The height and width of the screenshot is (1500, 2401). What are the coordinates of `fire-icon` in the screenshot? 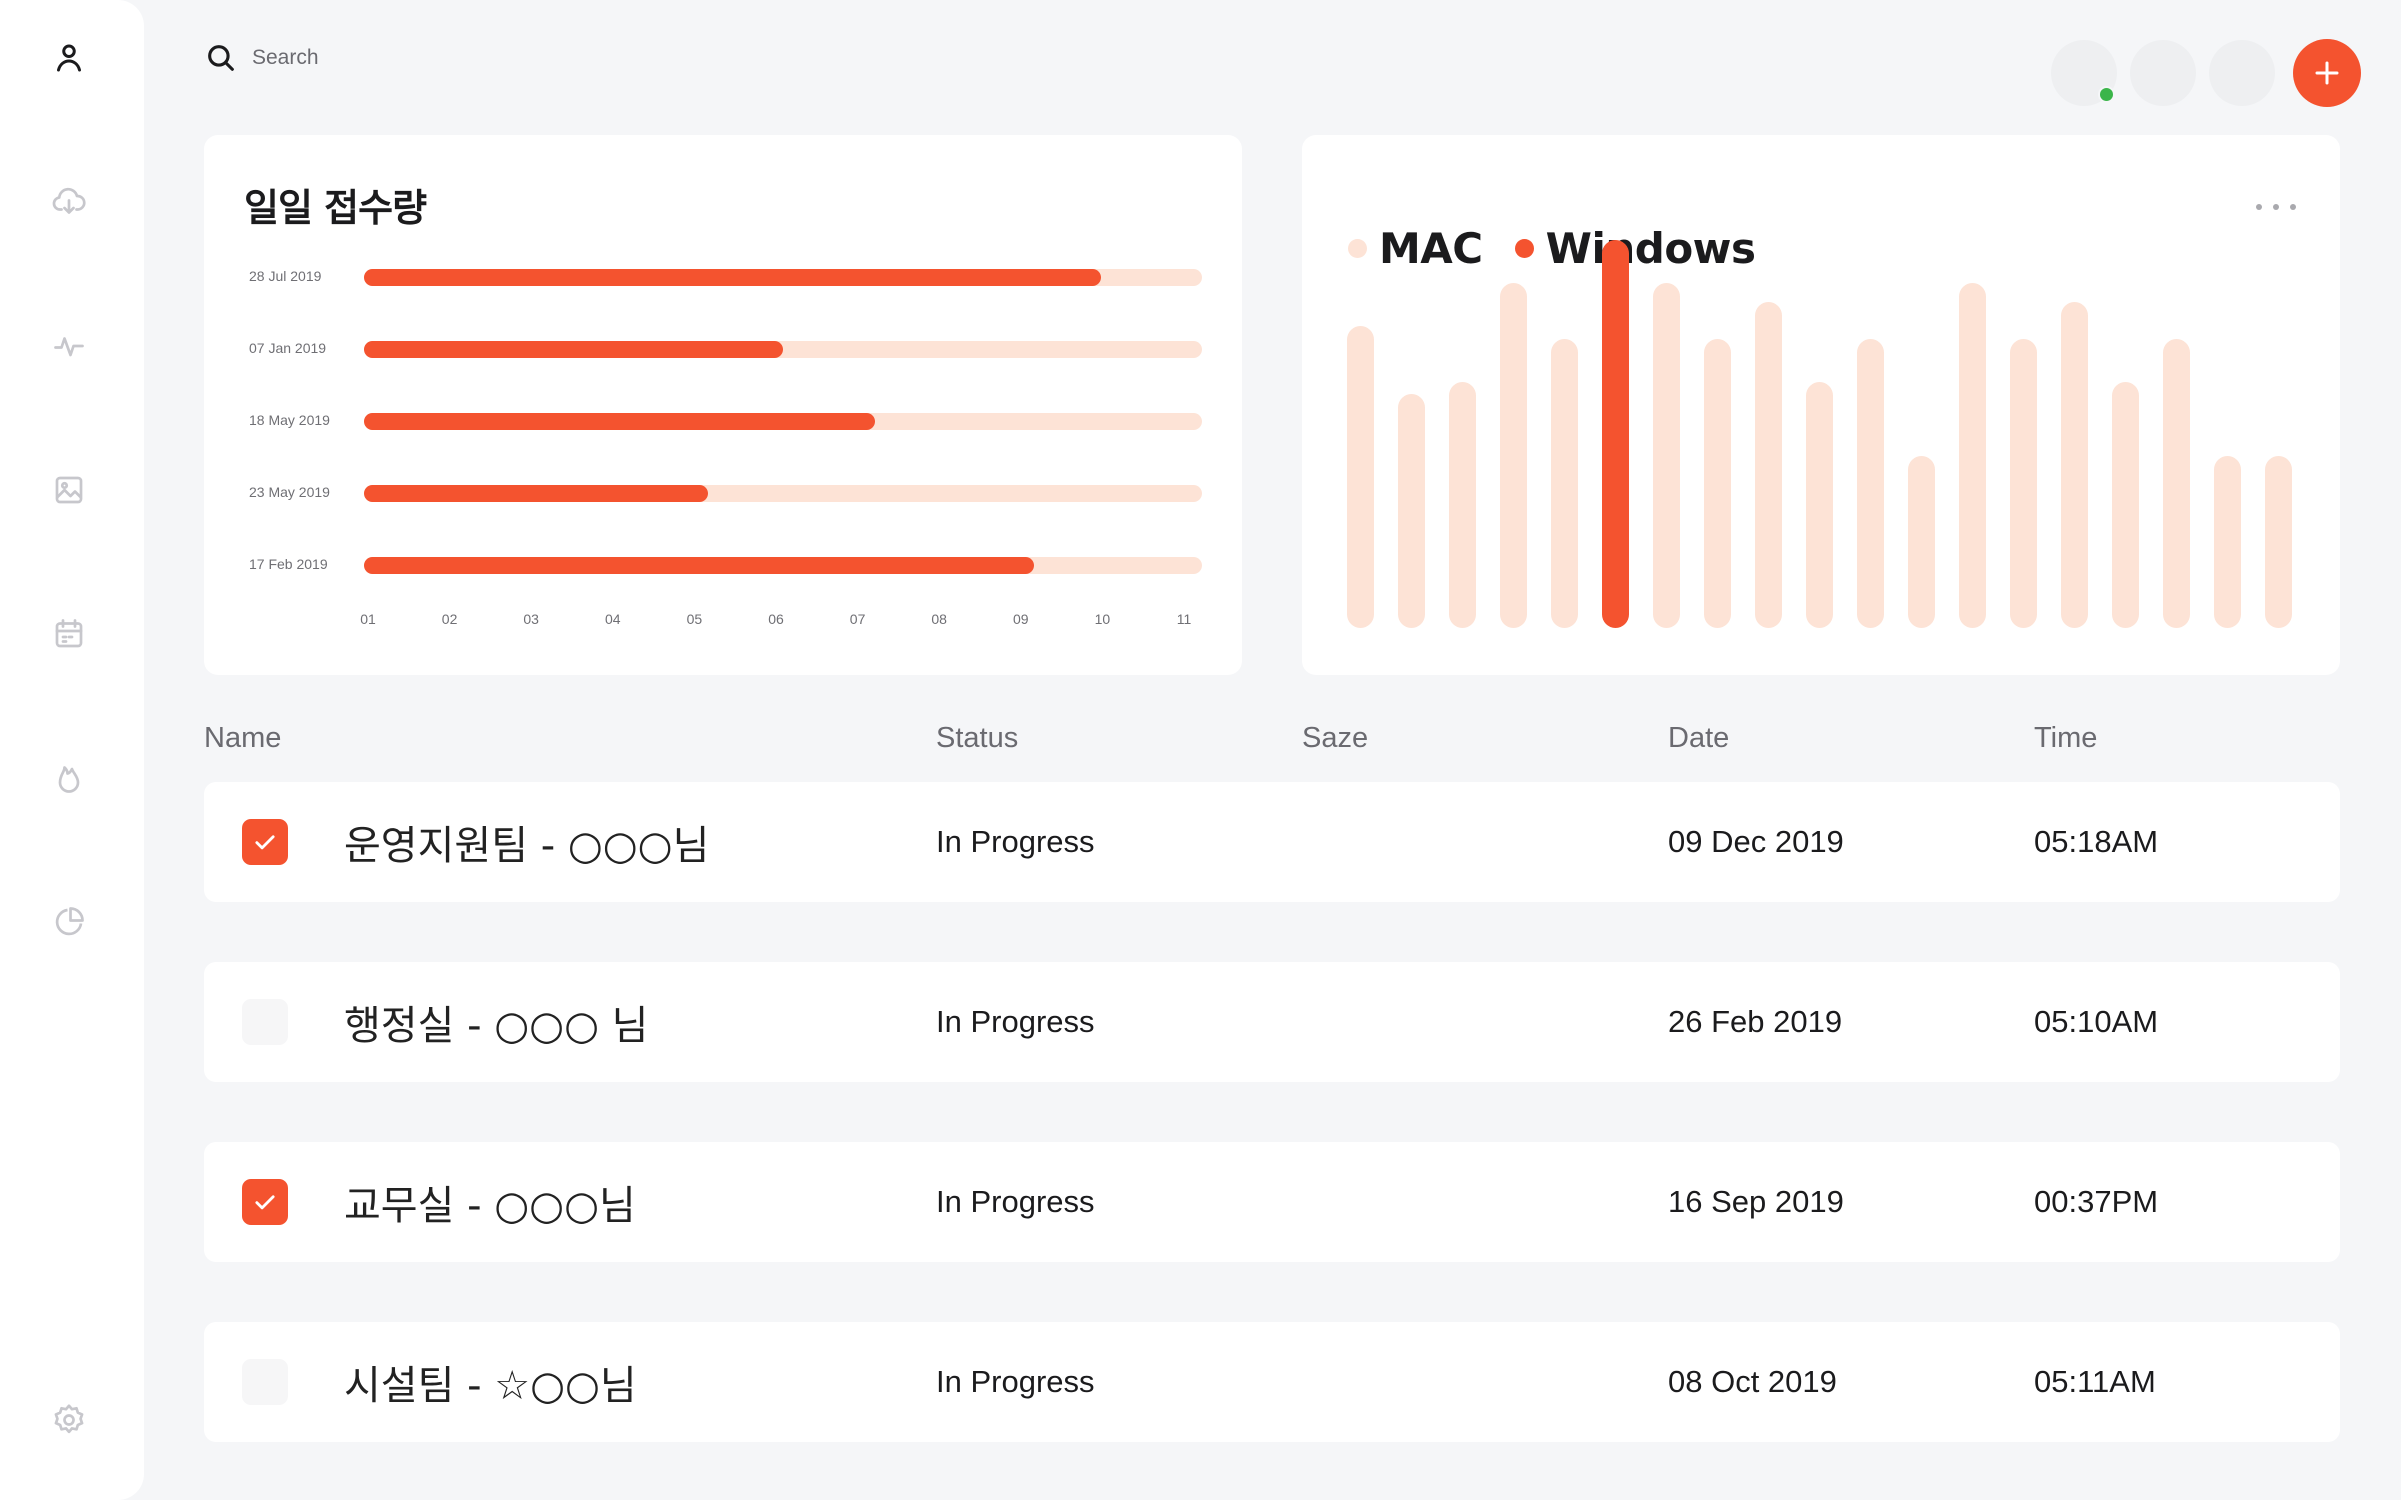 It's located at (69, 778).